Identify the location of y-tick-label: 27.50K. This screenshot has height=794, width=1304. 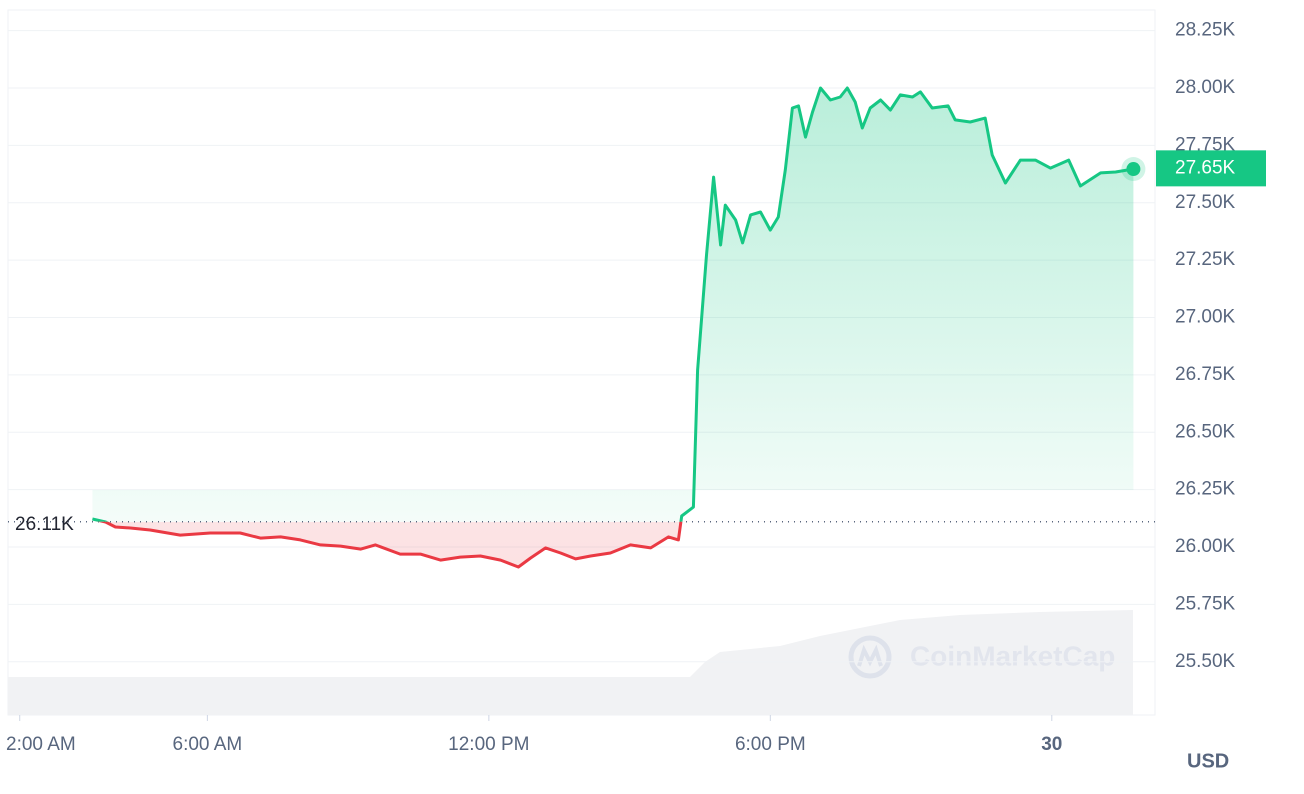
(1205, 202).